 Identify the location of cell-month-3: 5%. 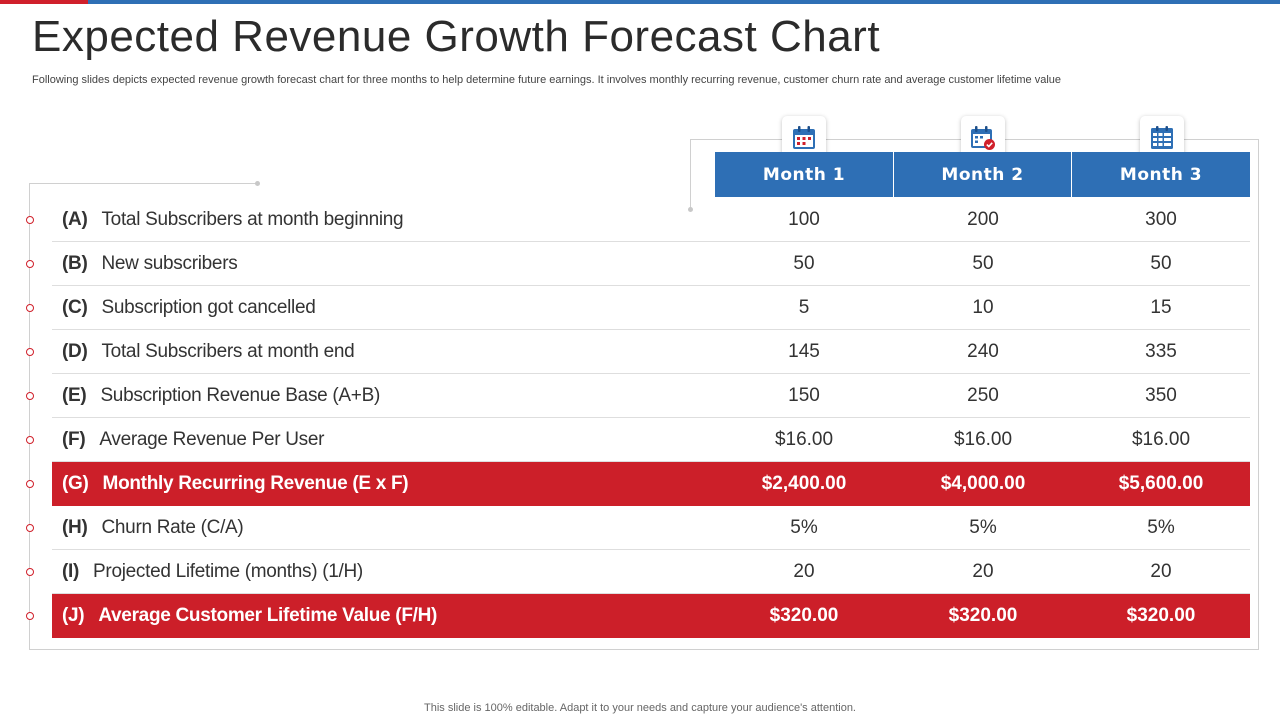
(1161, 527).